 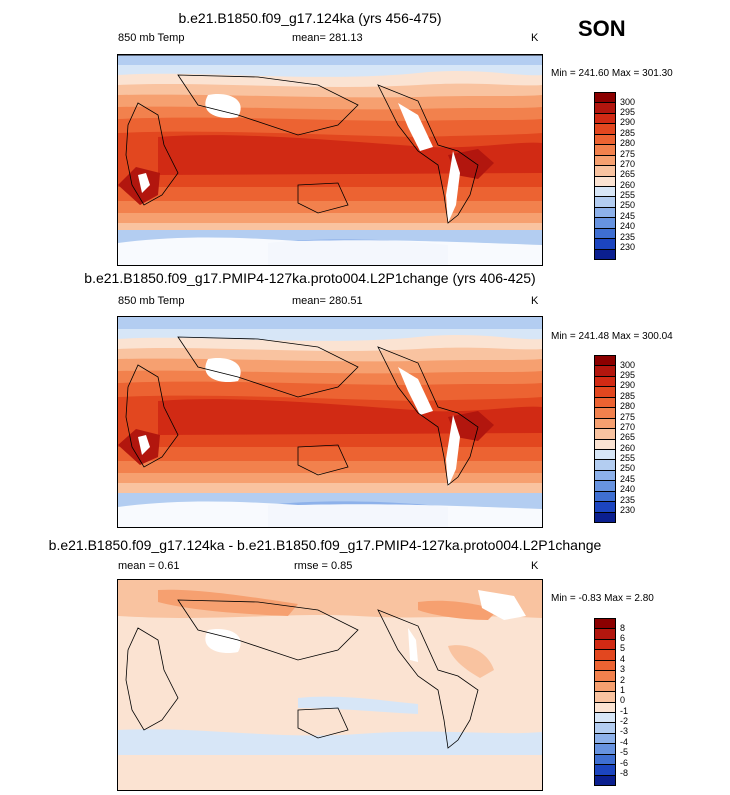 What do you see at coordinates (624, 731) in the screenshot?
I see `panel-3-colorbar-tick-label: -3` at bounding box center [624, 731].